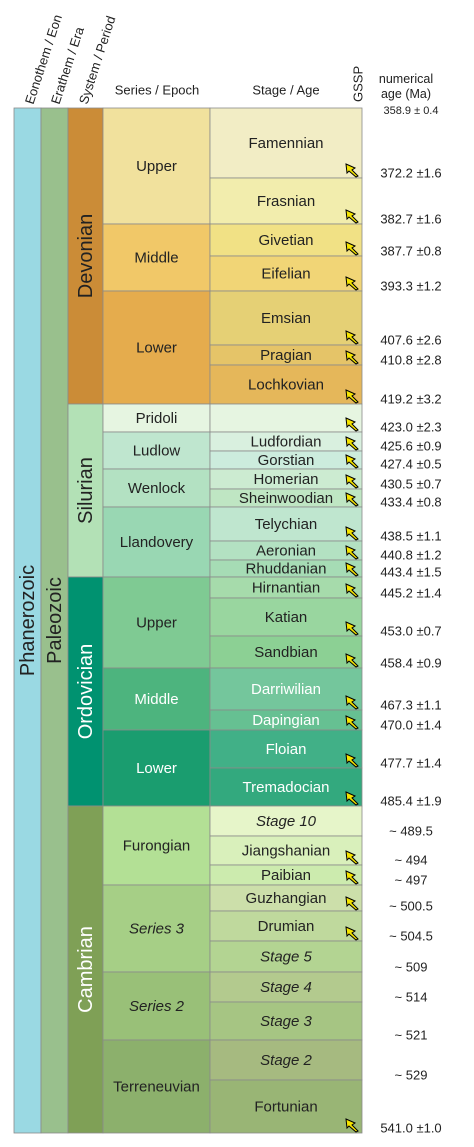 This screenshot has height=1147, width=474. I want to click on series-name: Series 2, so click(157, 1006).